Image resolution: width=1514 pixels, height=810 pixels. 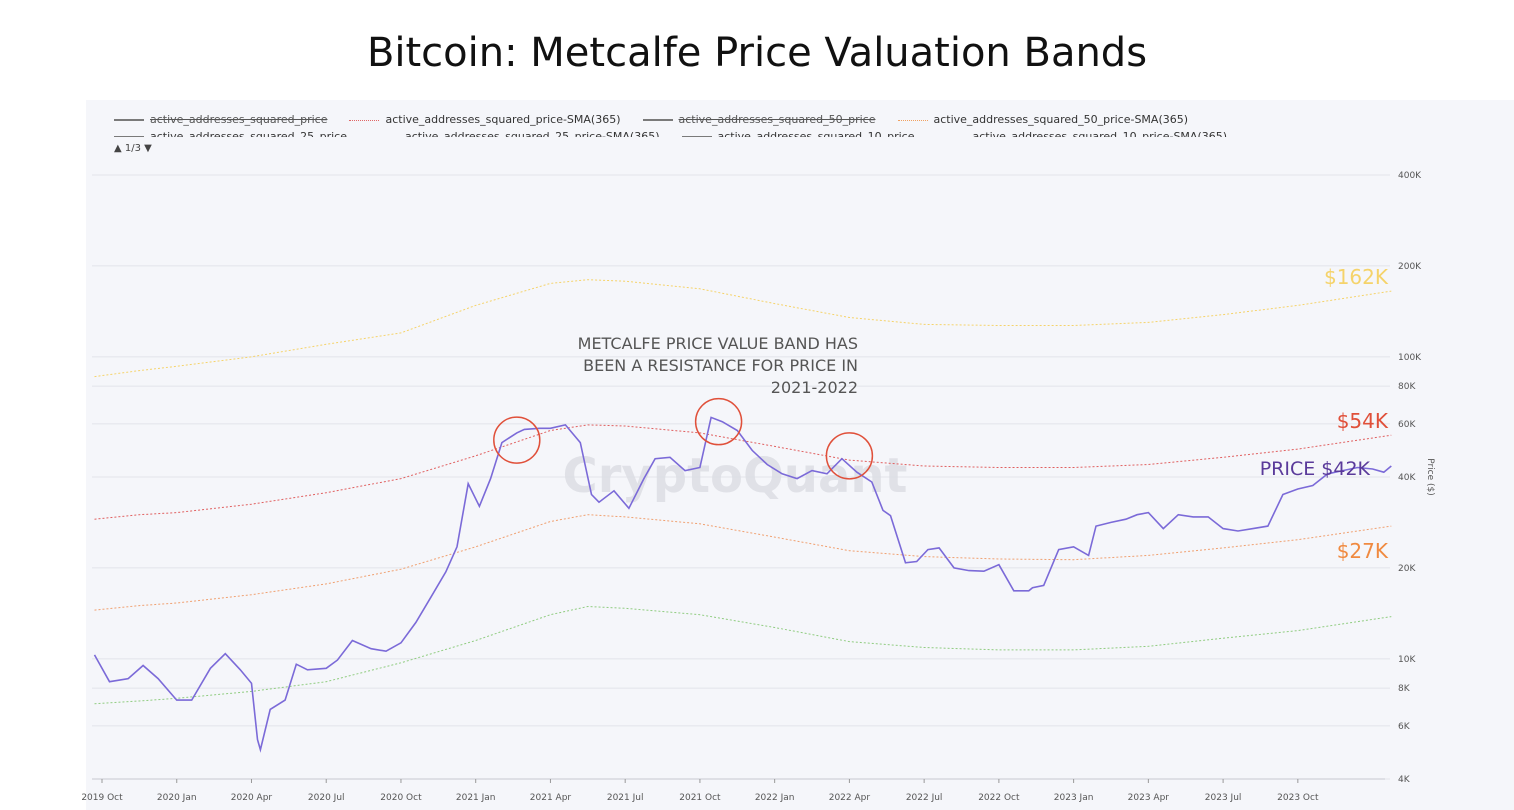 I want to click on y-tick-label: 80K, so click(x=1407, y=387).